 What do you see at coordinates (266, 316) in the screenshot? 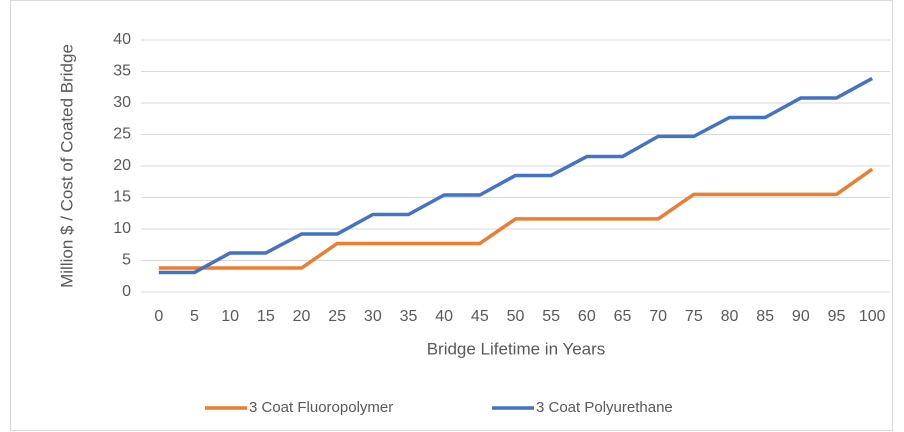
I see `x-tick-label: 15` at bounding box center [266, 316].